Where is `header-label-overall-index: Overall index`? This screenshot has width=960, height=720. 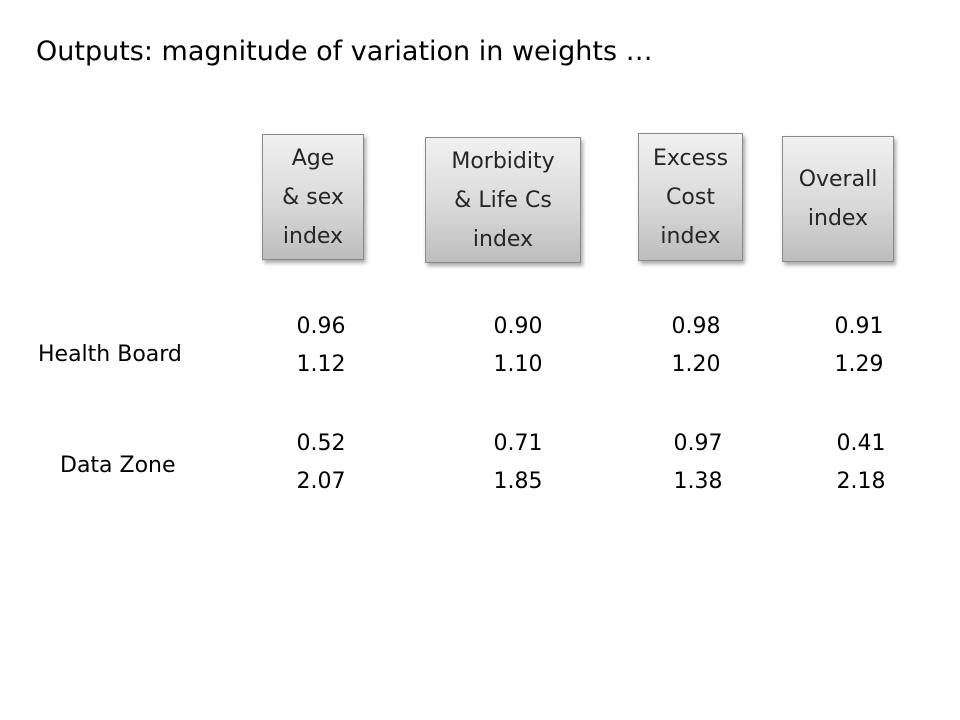
header-label-overall-index: Overall index is located at coordinates (838, 199).